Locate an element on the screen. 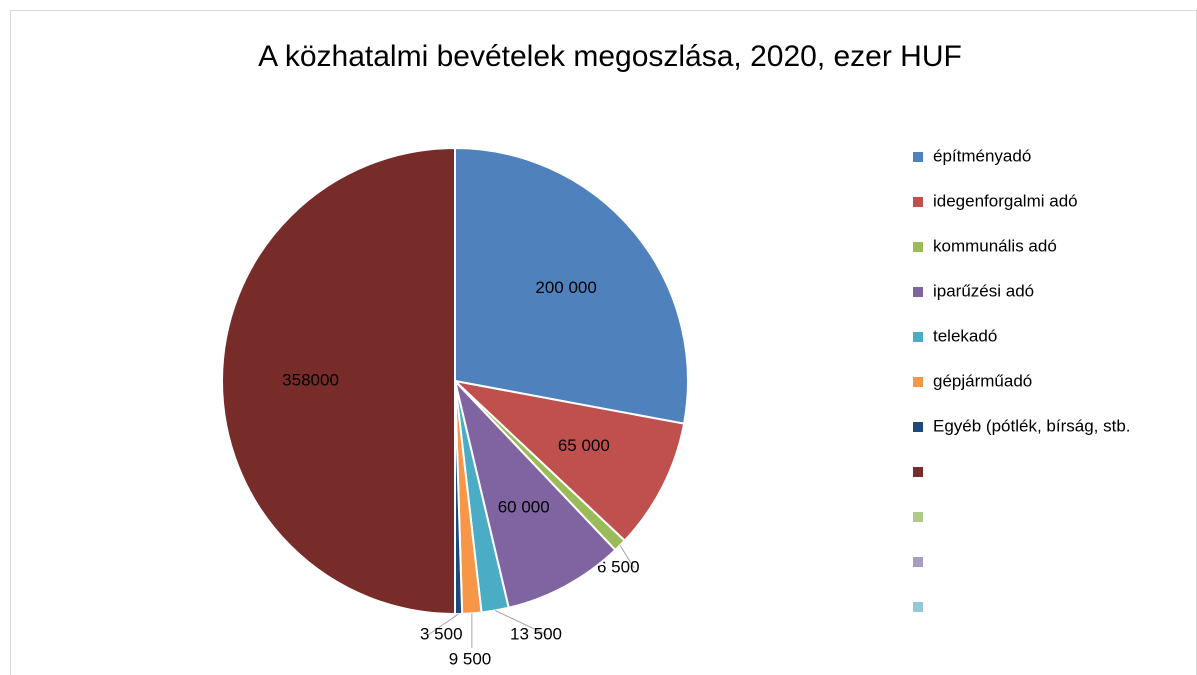  data-label: 13 500 is located at coordinates (536, 633).